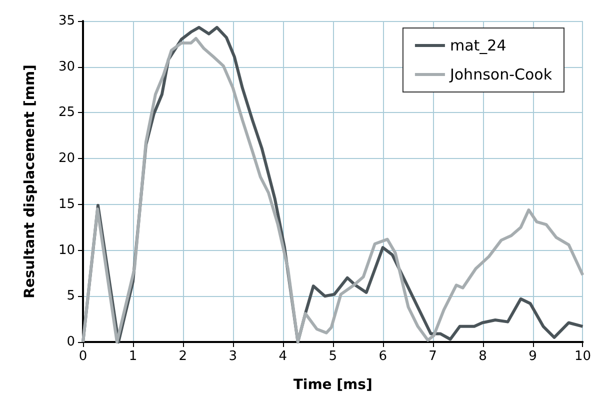 This screenshot has height=419, width=602. Describe the element at coordinates (66, 250) in the screenshot. I see `y-tick-label: 10` at that location.